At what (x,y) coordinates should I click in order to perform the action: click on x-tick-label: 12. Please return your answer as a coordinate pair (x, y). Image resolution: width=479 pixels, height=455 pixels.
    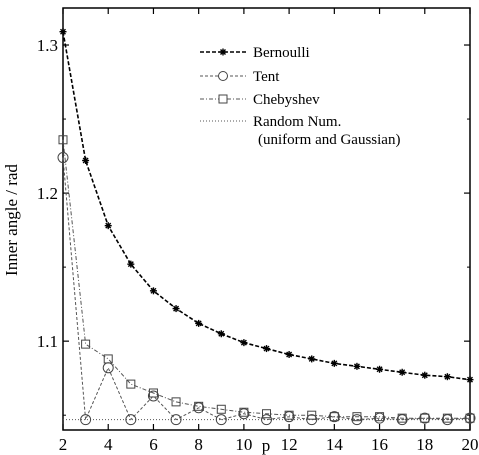
    Looking at the image, I should click on (289, 444).